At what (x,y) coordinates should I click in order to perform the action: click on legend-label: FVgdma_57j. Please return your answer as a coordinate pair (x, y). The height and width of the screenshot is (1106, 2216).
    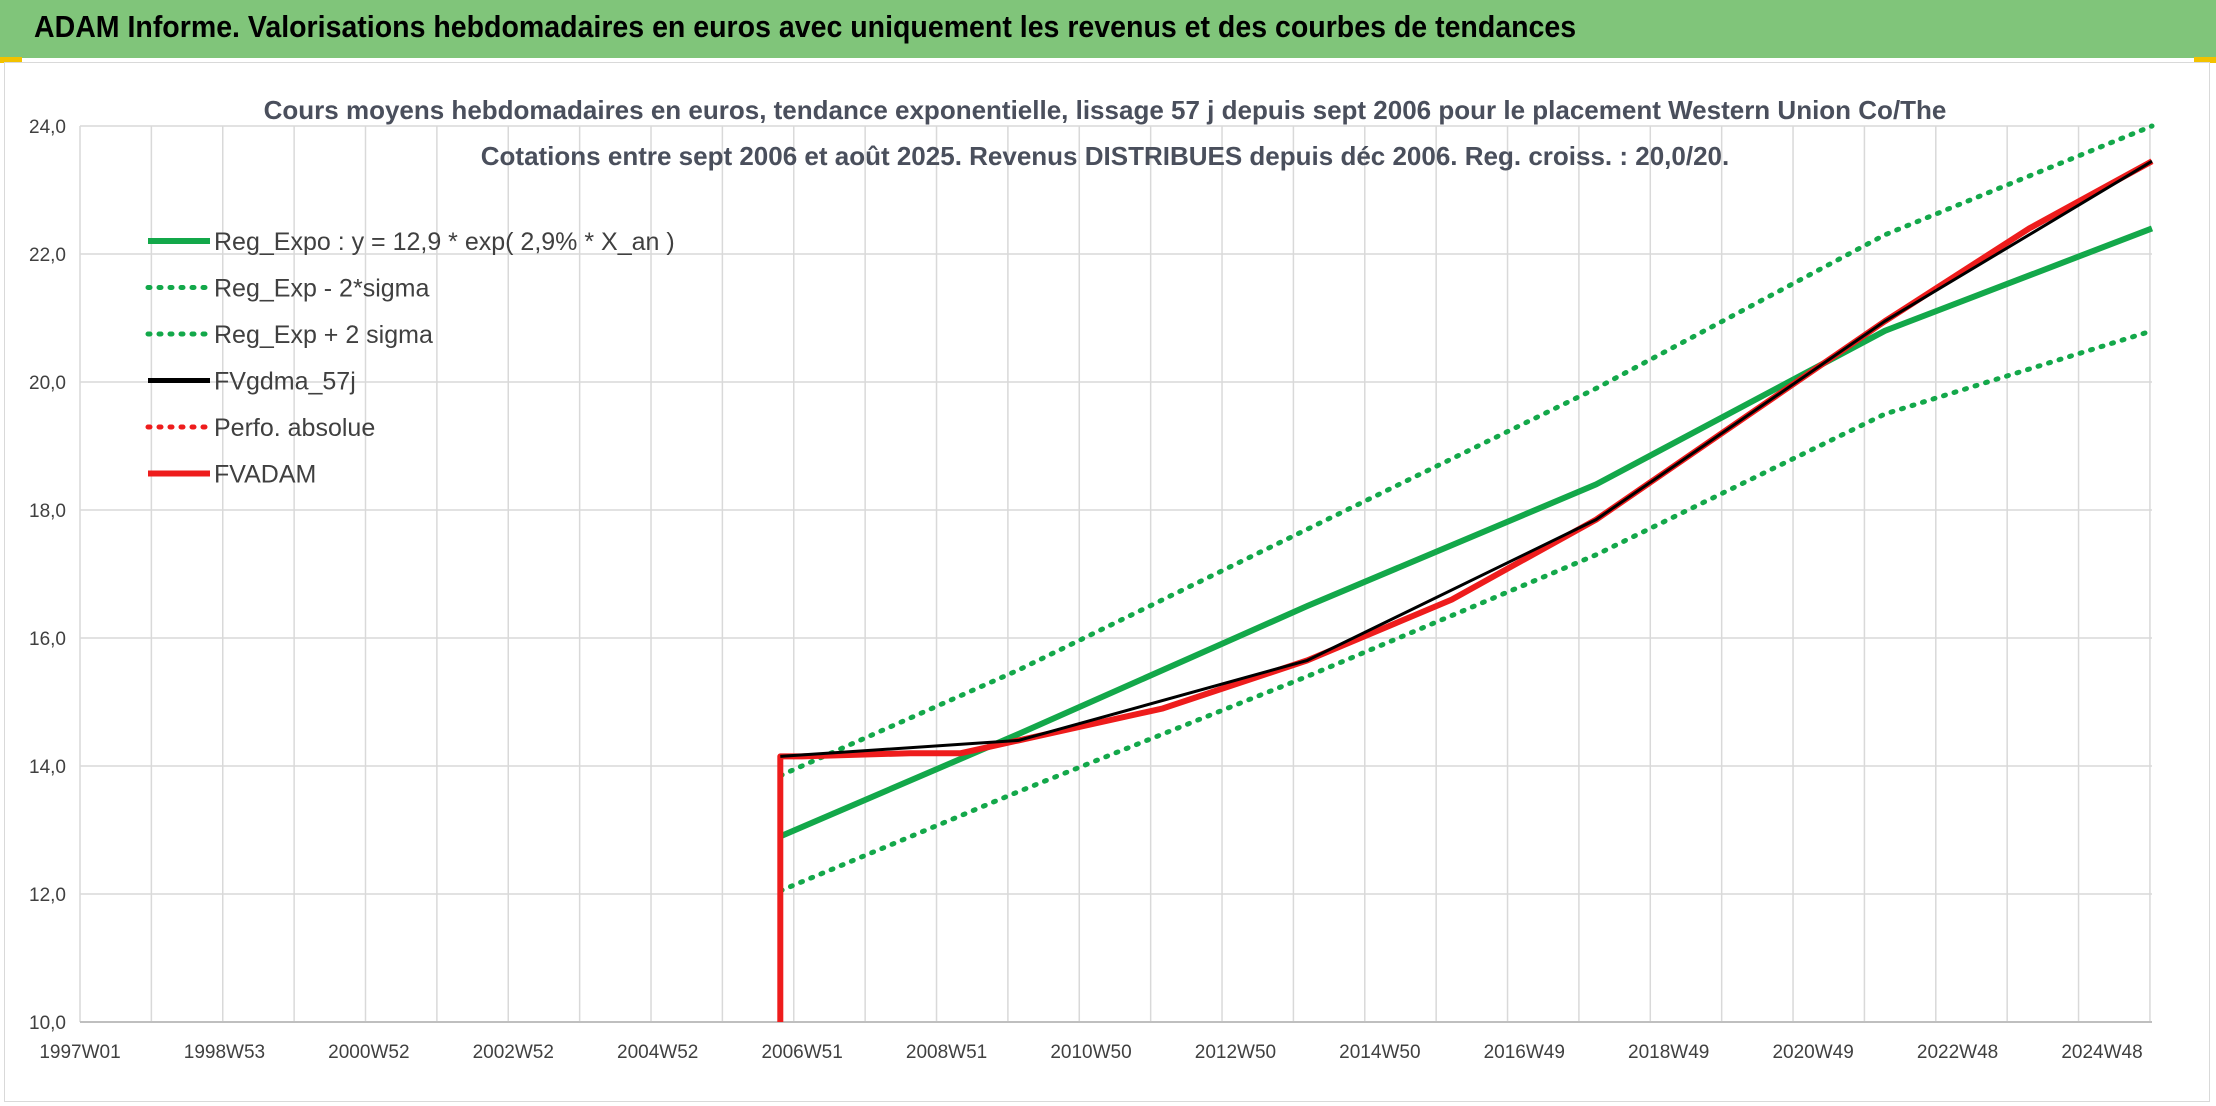
    Looking at the image, I should click on (285, 382).